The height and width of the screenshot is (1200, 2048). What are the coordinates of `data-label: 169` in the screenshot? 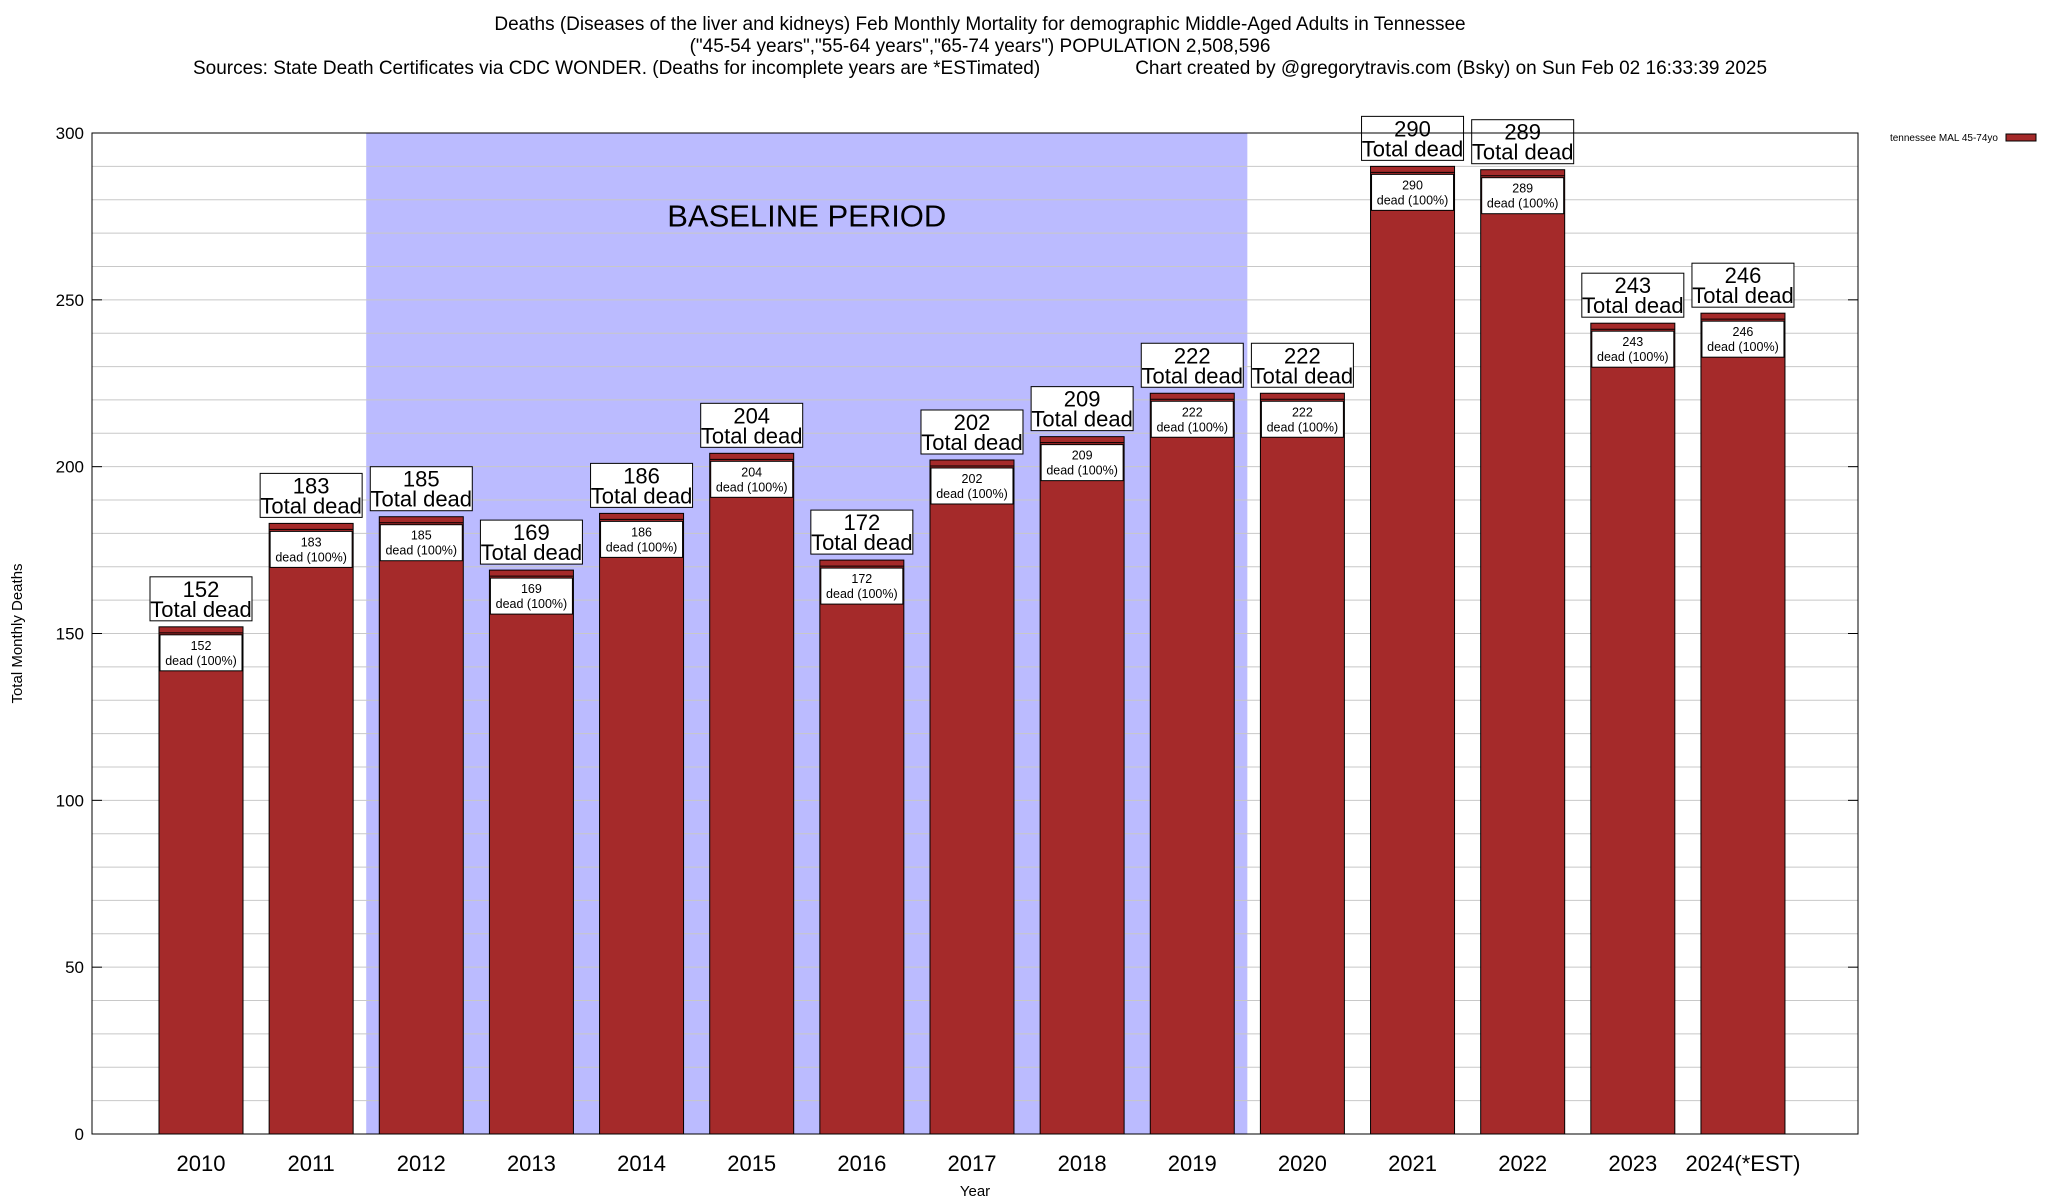 It's located at (531, 532).